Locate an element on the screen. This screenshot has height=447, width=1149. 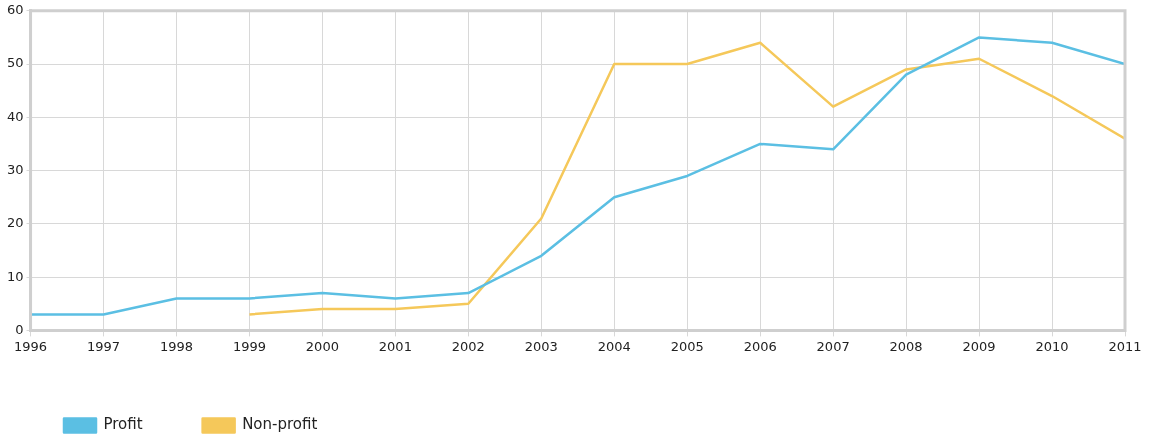
x-tick-label: 2005 is located at coordinates (687, 346).